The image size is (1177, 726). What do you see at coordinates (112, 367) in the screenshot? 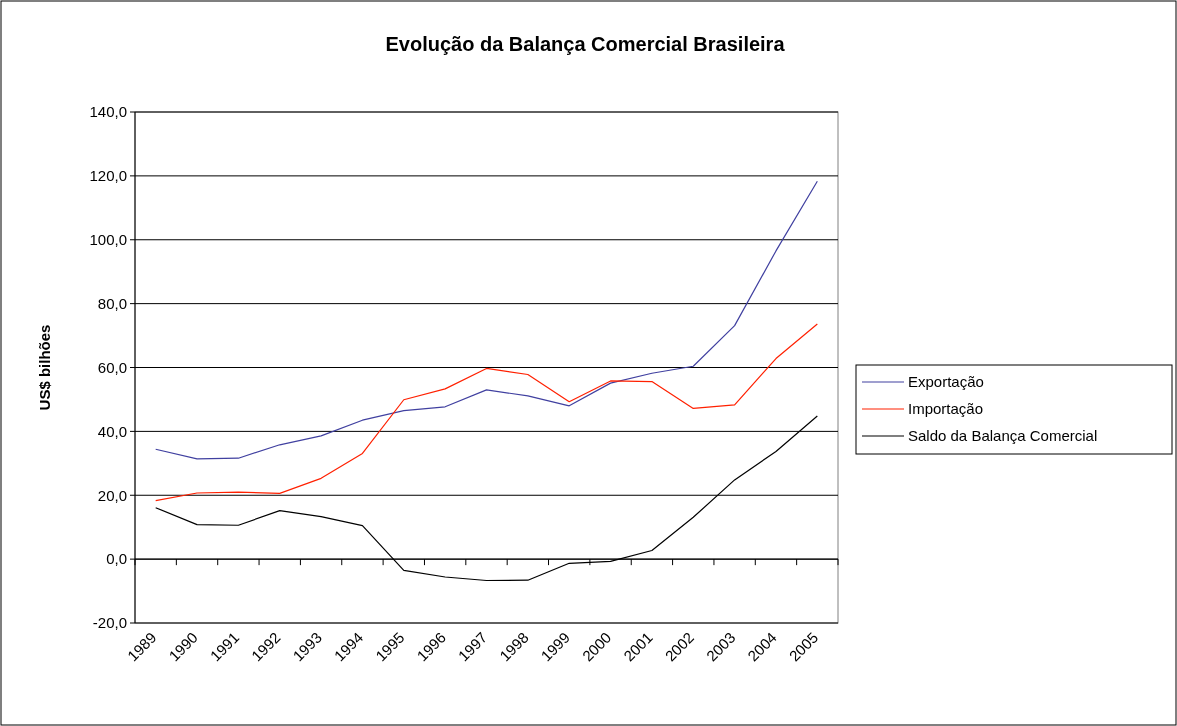
I see `y-tick-label: 60,0` at bounding box center [112, 367].